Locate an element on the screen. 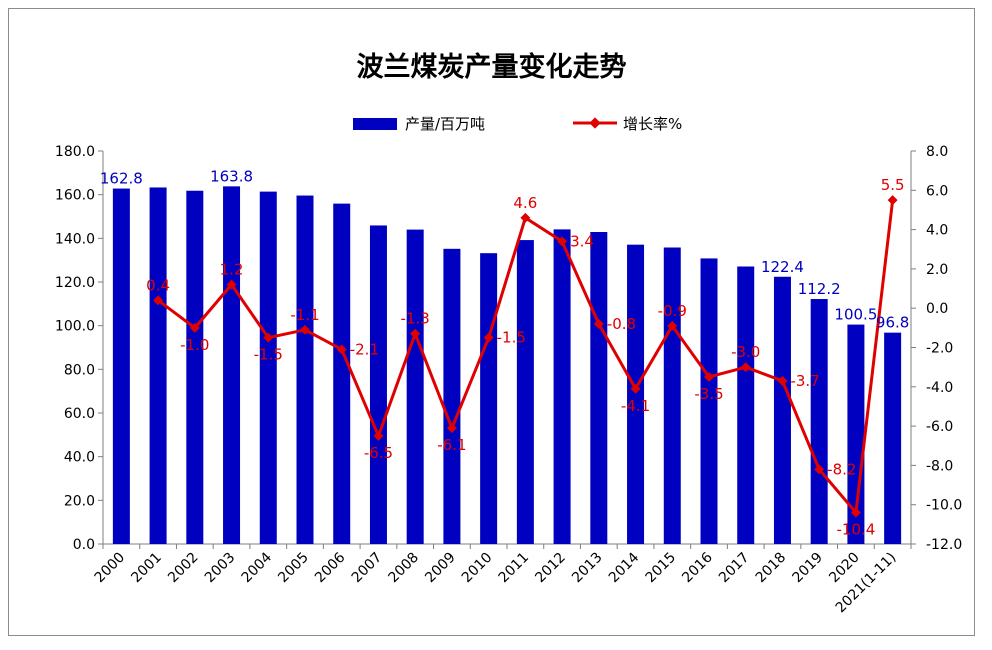 The width and height of the screenshot is (992, 650). right-axis-tick-label: -2.0 is located at coordinates (939, 349).